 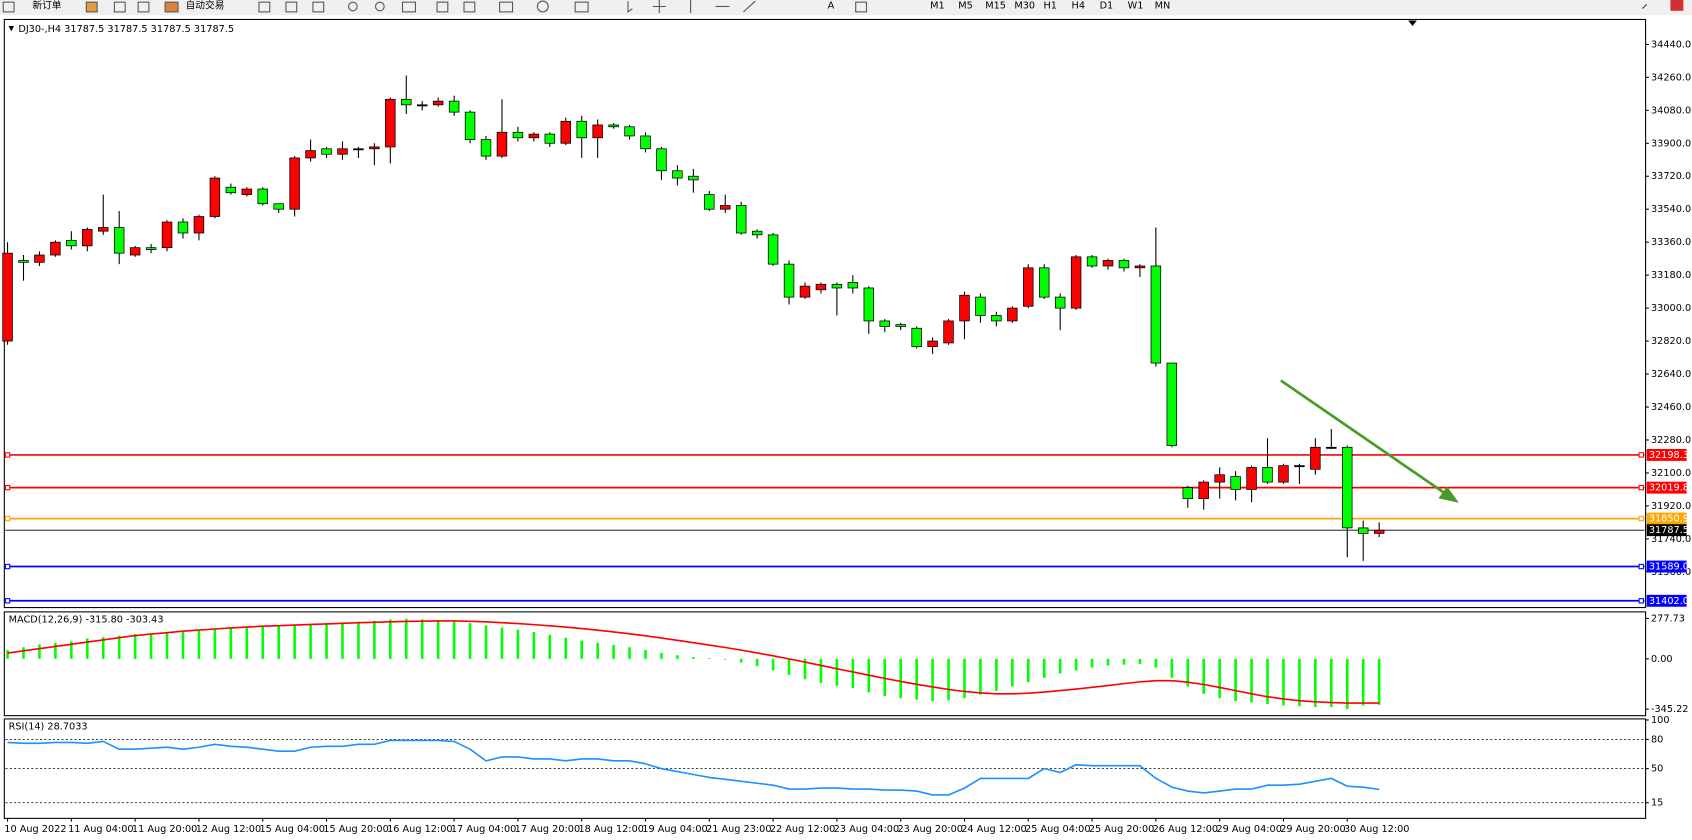 I want to click on timeframe-button: M1, so click(x=937, y=5).